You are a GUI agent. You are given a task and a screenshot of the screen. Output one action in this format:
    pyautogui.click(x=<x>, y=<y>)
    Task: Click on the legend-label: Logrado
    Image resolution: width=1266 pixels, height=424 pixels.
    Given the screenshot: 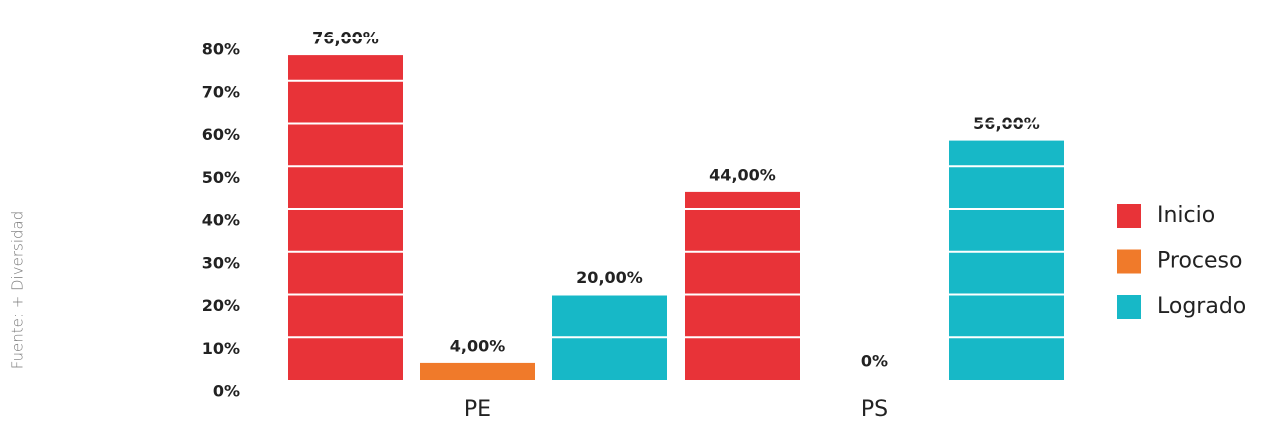 What is the action you would take?
    pyautogui.click(x=1201, y=306)
    